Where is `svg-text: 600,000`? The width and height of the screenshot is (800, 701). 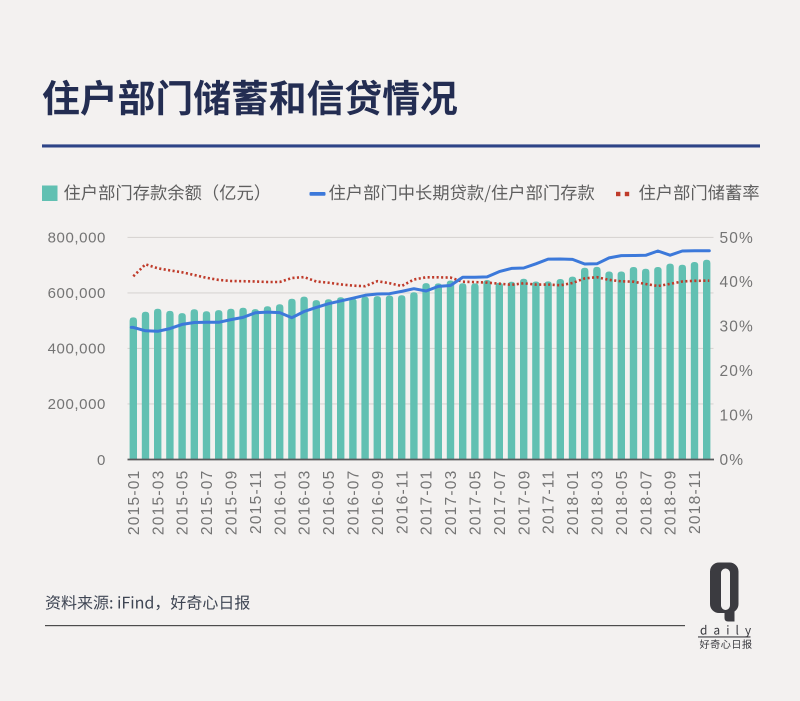
svg-text: 600,000 is located at coordinates (77, 293).